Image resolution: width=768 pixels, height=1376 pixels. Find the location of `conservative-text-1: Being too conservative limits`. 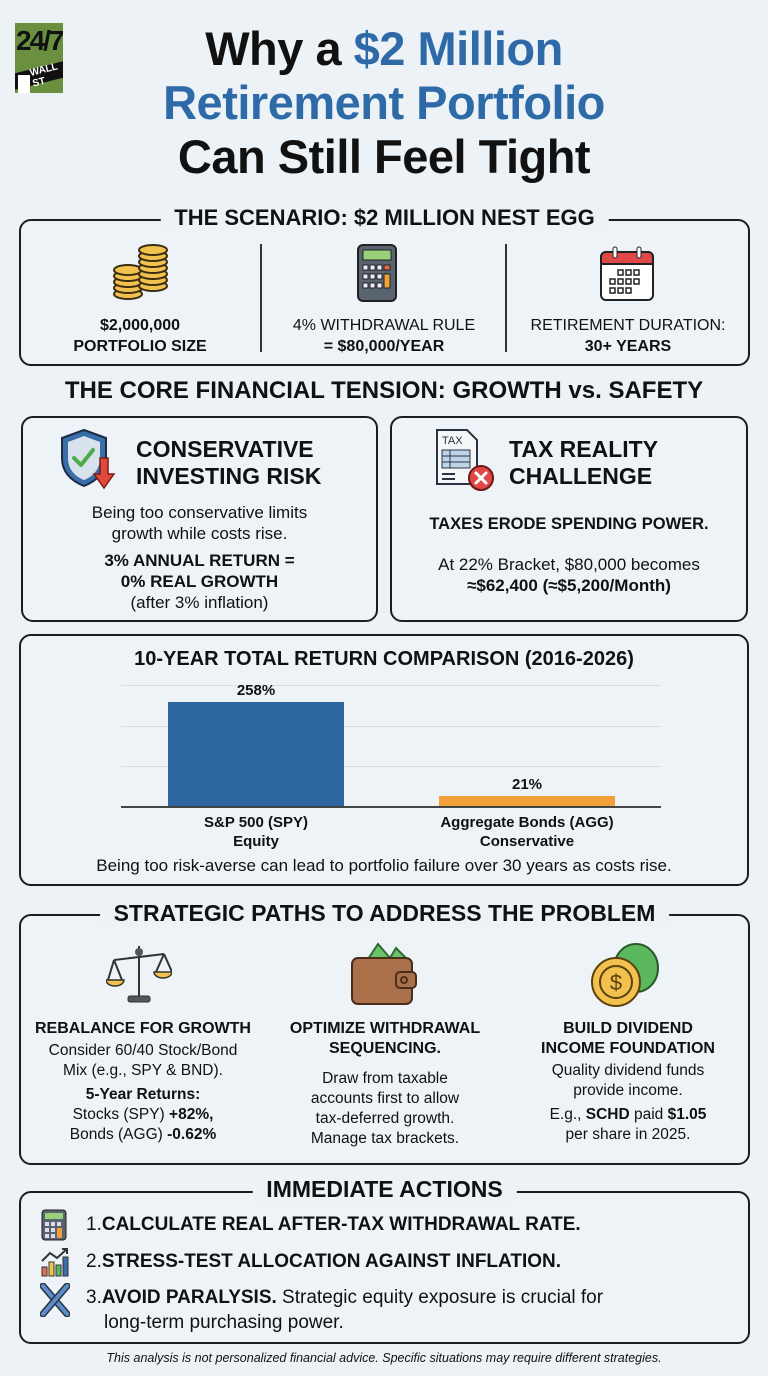

conservative-text-1: Being too conservative limits is located at coordinates (199, 512).